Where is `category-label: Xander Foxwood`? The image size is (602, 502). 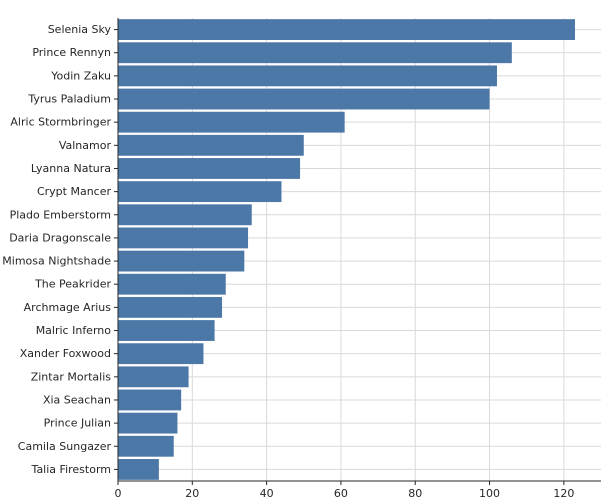 category-label: Xander Foxwood is located at coordinates (65, 353).